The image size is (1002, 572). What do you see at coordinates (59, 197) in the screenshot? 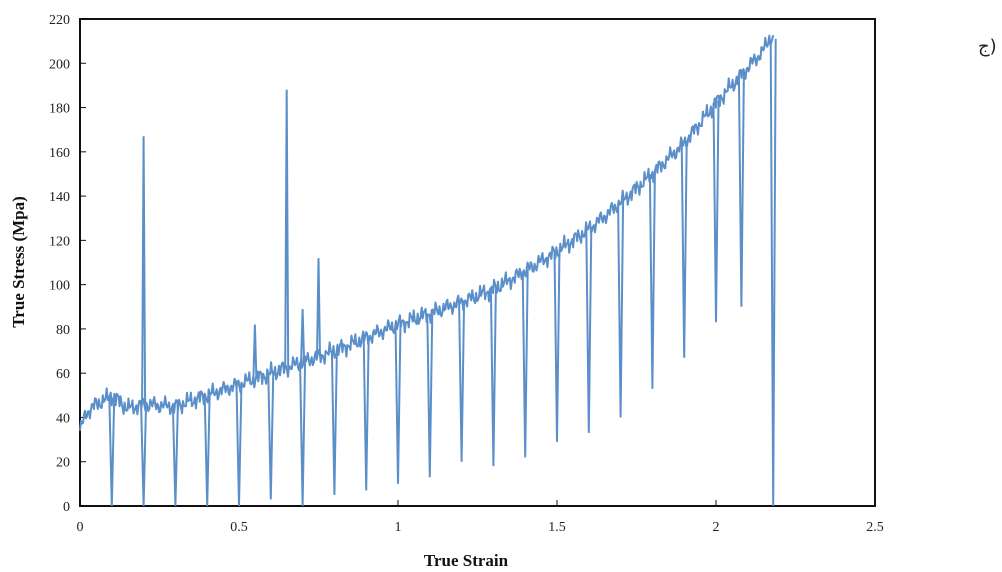
I see `y-tick-label: 140` at bounding box center [59, 197].